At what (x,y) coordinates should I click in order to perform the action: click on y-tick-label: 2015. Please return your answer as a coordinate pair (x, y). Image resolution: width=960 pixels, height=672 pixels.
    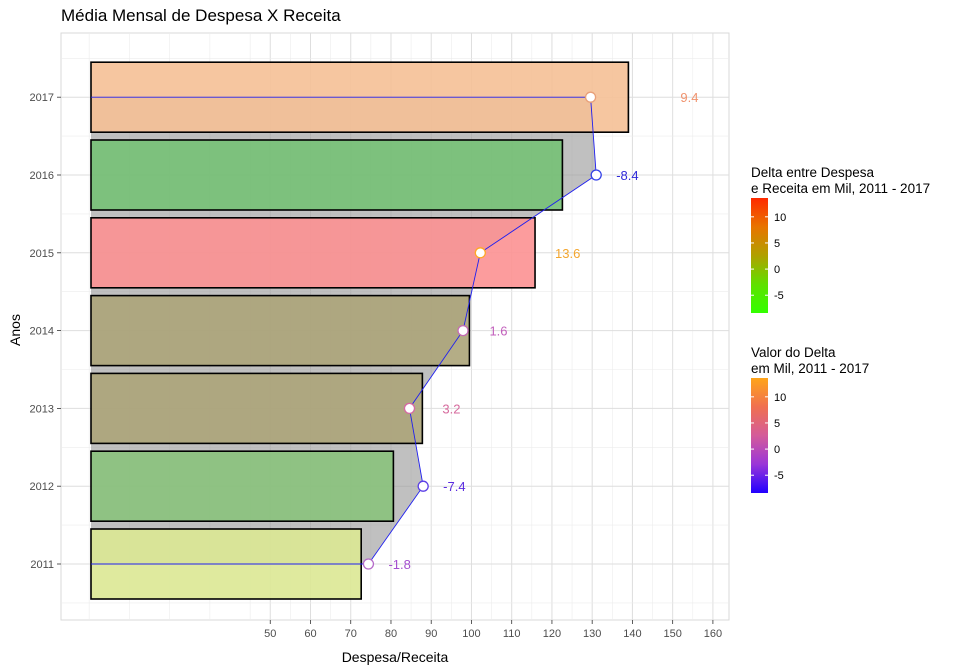
    Looking at the image, I should click on (42, 254).